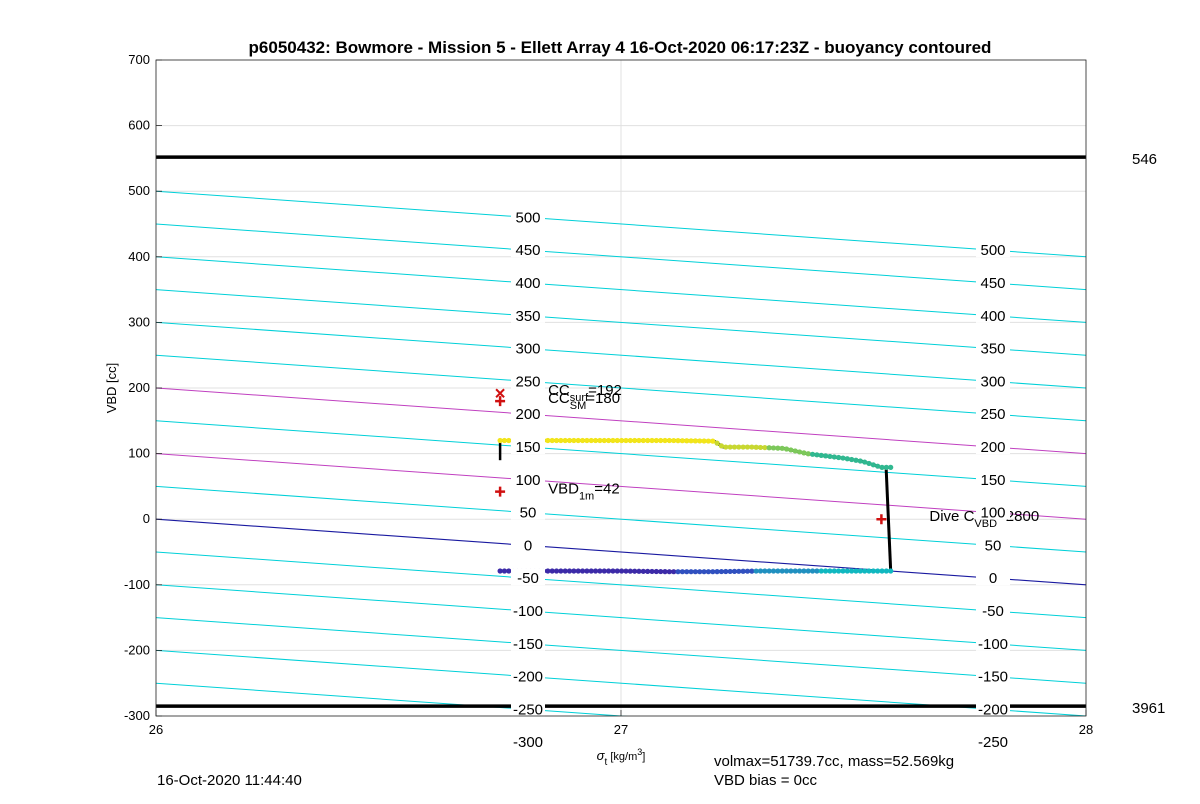  What do you see at coordinates (139, 387) in the screenshot?
I see `y-tick-label: 200` at bounding box center [139, 387].